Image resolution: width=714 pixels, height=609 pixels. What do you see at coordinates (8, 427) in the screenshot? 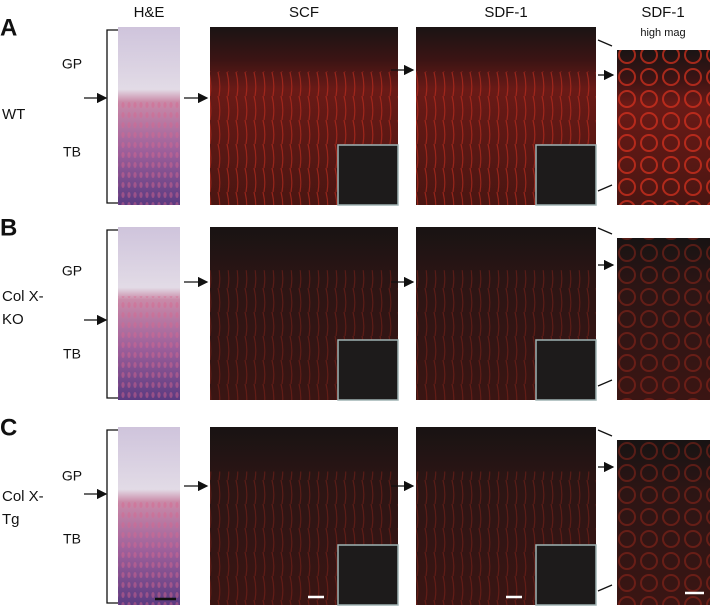
I see `panel-label: C` at bounding box center [8, 427].